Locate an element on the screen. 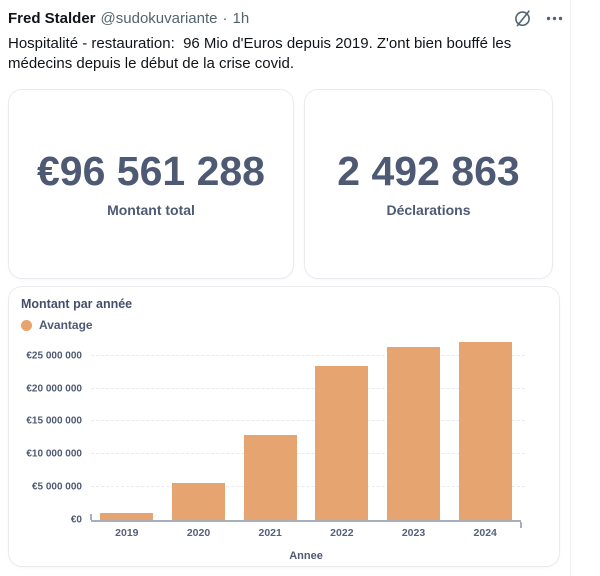 This screenshot has width=600, height=576. x-tick-label: 2019 is located at coordinates (127, 533).